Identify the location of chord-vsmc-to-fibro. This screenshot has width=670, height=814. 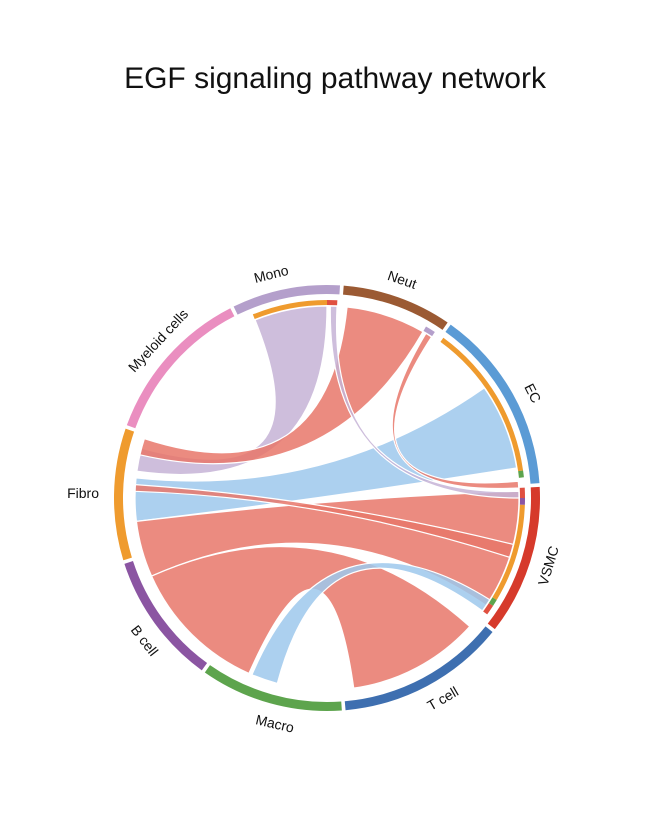
(324, 521).